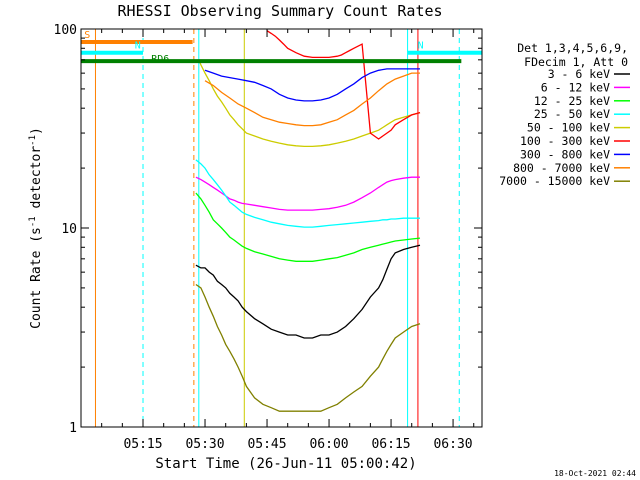 The height and width of the screenshot is (480, 640). Describe the element at coordinates (579, 74) in the screenshot. I see `legend-entry-label-0: 3 - 6 keV` at that location.